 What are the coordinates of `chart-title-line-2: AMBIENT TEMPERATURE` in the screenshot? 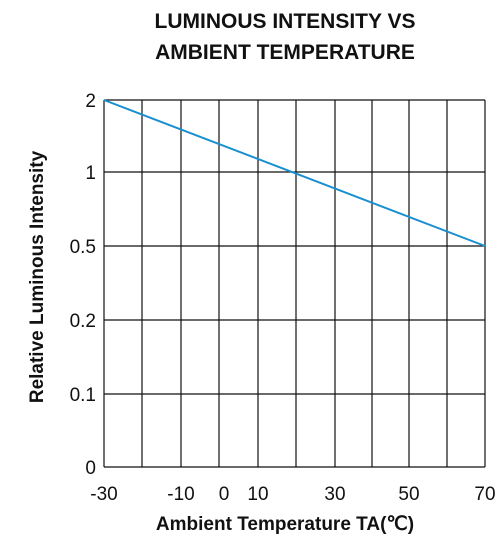 It's located at (285, 52).